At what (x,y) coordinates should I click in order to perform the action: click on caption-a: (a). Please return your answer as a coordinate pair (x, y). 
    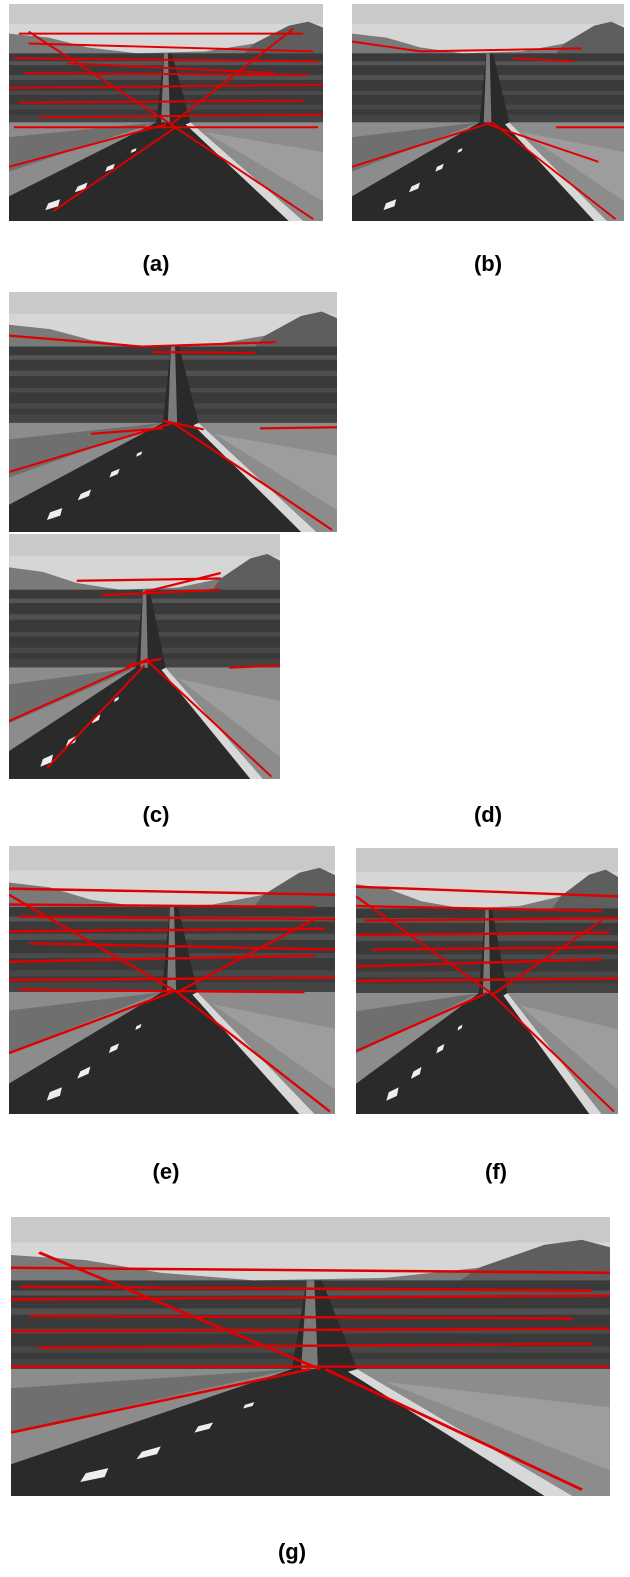
    Looking at the image, I should click on (156, 263).